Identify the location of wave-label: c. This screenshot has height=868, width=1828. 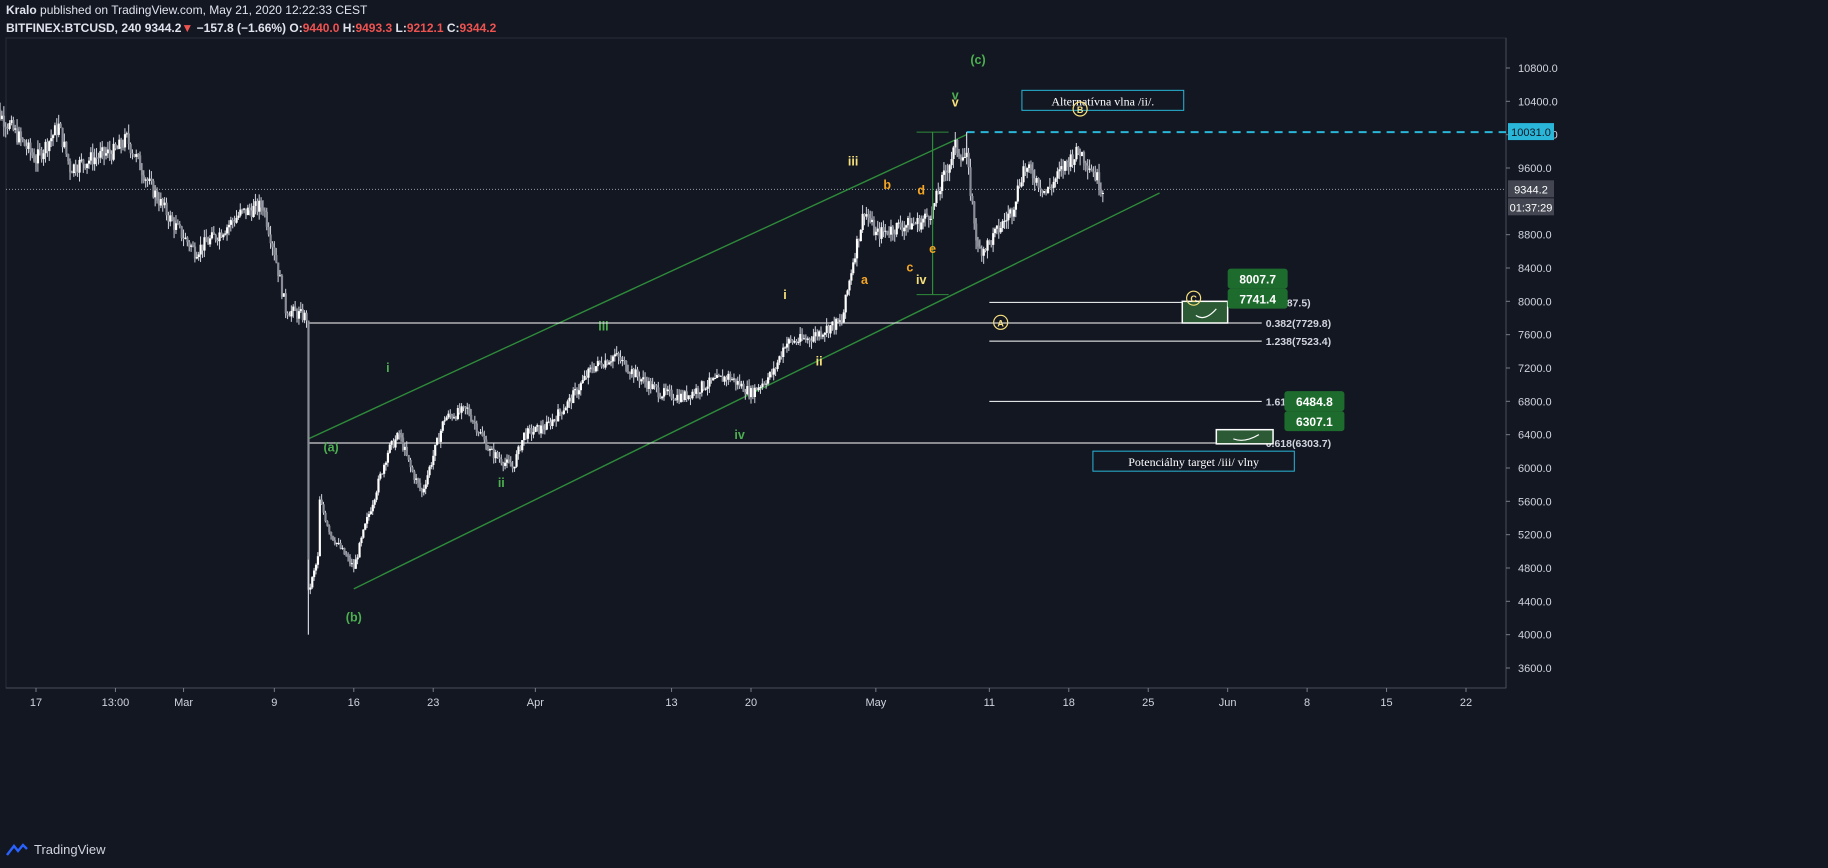
(909, 267).